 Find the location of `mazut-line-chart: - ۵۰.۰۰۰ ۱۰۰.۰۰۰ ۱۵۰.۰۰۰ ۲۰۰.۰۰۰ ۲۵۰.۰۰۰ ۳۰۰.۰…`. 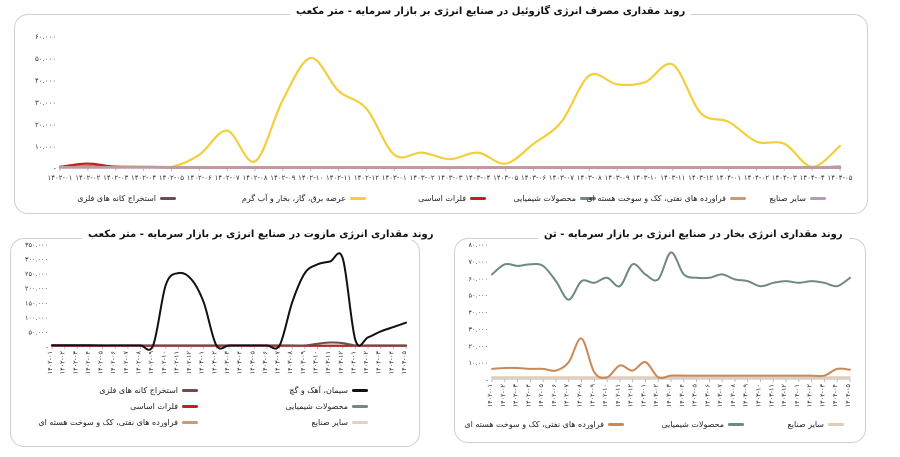

mazut-line-chart: - ۵۰.۰۰۰ ۱۰۰.۰۰۰ ۱۵۰.۰۰۰ ۲۰۰.۰۰۰ ۲۵۰.۰۰۰ ۳۰۰.۰… is located at coordinates (216, 307).